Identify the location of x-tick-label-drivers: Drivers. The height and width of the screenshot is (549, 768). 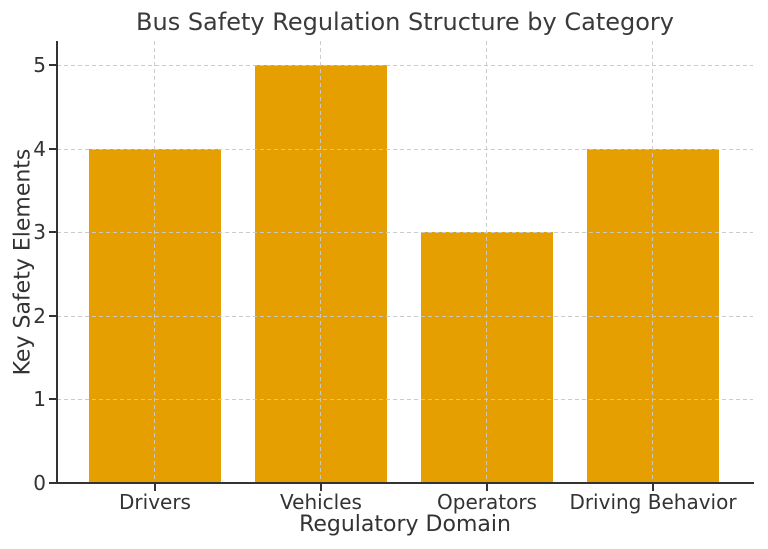
(155, 502).